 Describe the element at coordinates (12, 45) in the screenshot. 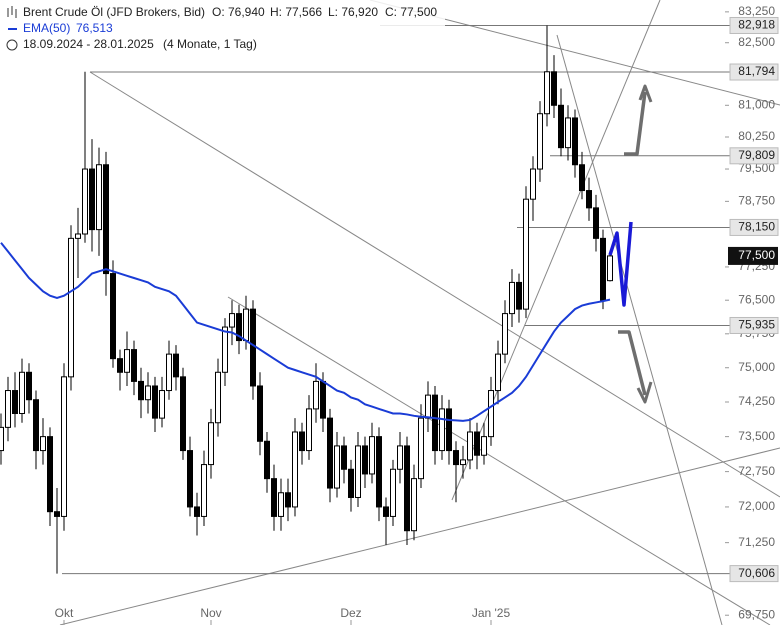

I see `clock-icon` at that location.